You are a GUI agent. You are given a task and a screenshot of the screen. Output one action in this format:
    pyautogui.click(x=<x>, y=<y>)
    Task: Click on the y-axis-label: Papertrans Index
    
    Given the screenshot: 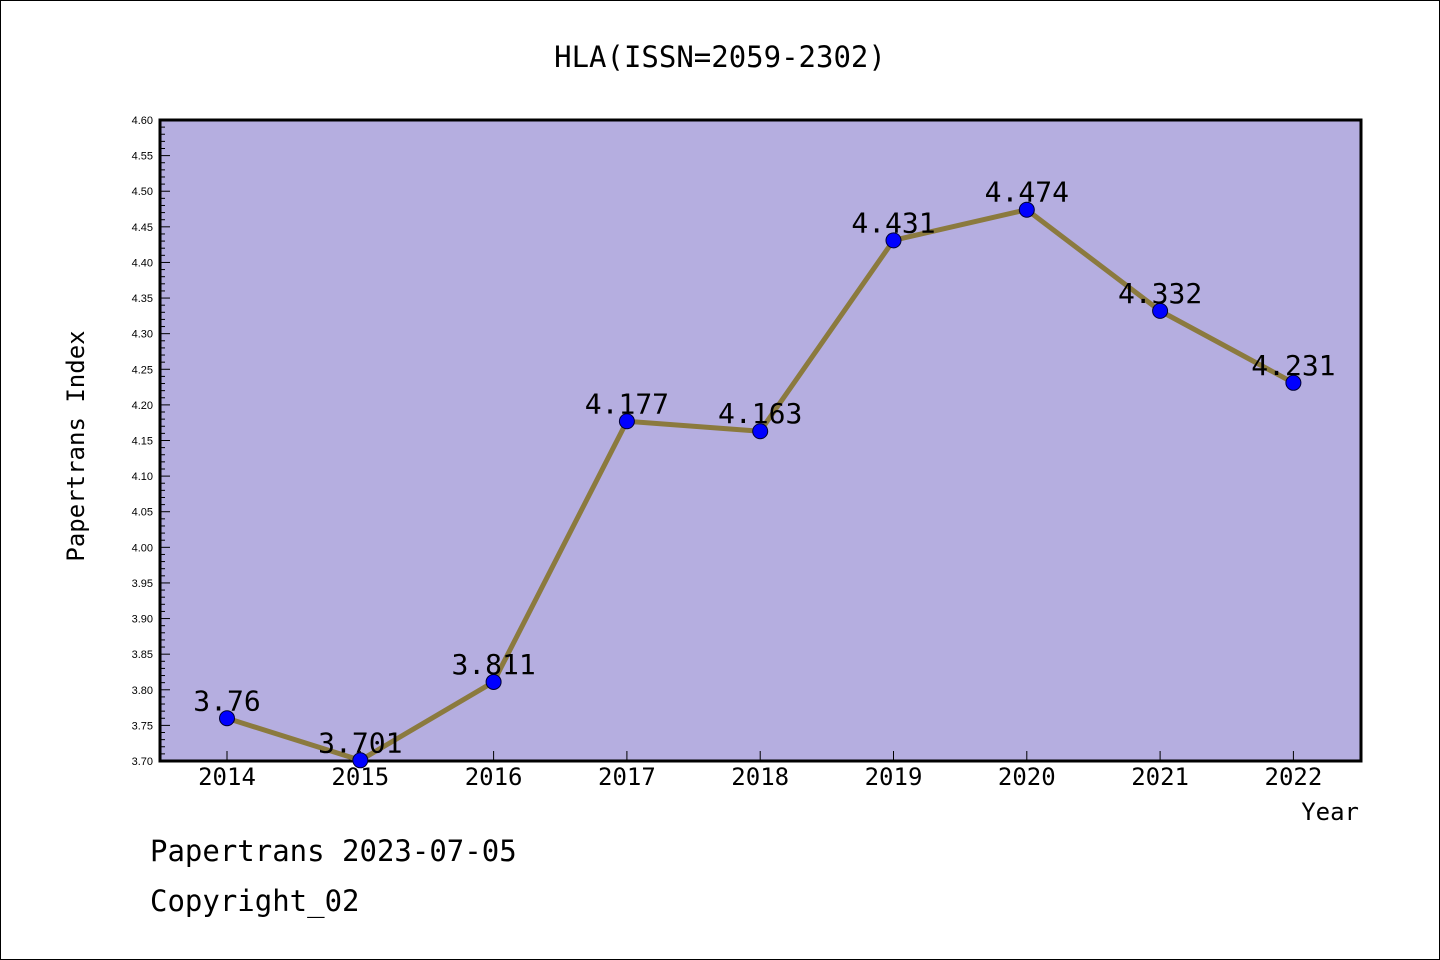 What is the action you would take?
    pyautogui.click(x=76, y=445)
    